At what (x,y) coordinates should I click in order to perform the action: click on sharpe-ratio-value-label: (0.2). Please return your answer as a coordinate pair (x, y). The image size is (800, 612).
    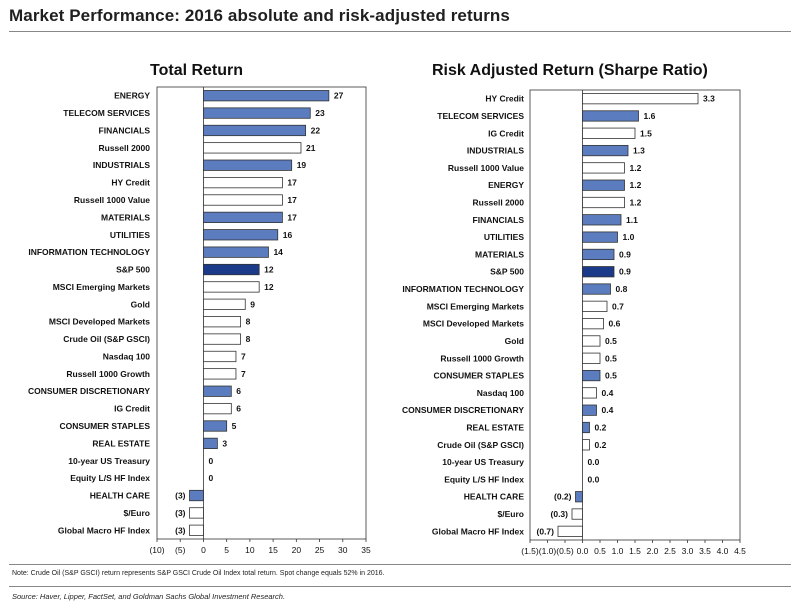
    Looking at the image, I should click on (563, 497).